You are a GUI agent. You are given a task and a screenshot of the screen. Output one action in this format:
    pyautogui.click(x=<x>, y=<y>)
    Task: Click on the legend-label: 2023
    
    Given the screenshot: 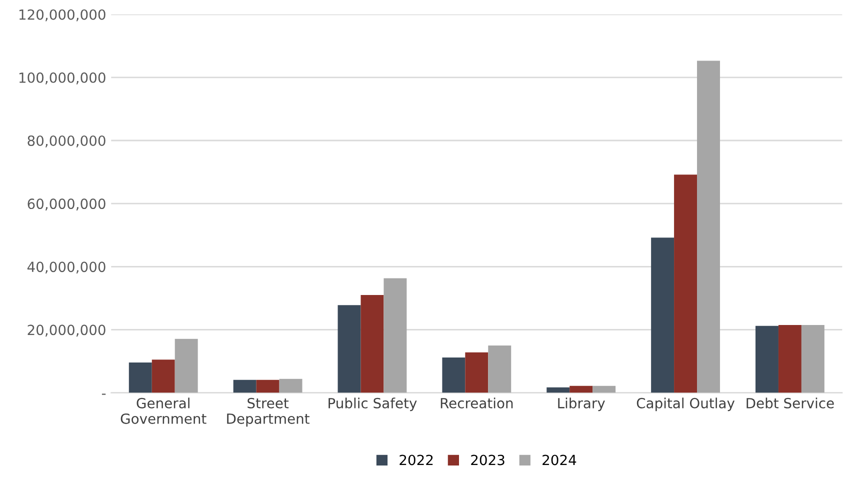 What is the action you would take?
    pyautogui.click(x=487, y=460)
    